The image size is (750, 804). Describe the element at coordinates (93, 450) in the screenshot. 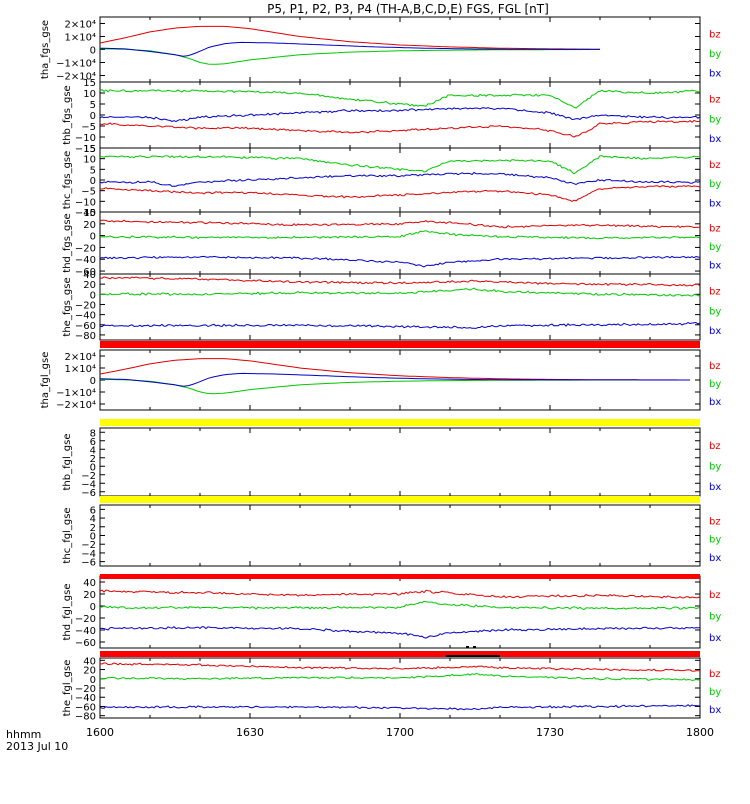

I see `y-tick-label: 4` at that location.